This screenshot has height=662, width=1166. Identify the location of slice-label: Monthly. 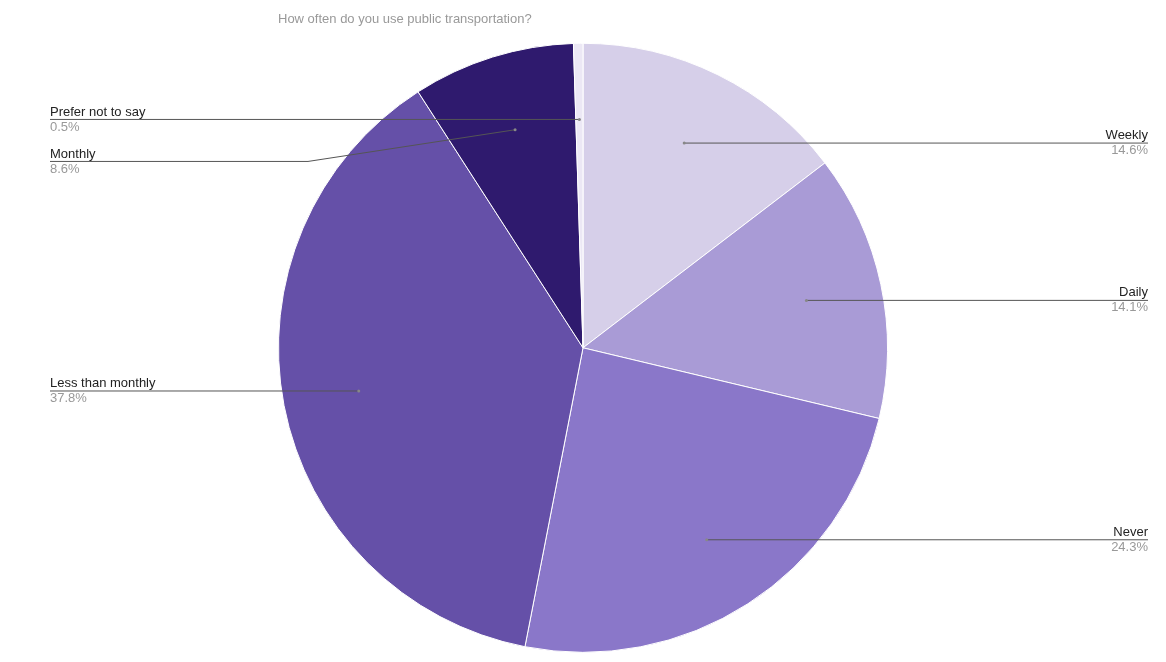
(73, 153).